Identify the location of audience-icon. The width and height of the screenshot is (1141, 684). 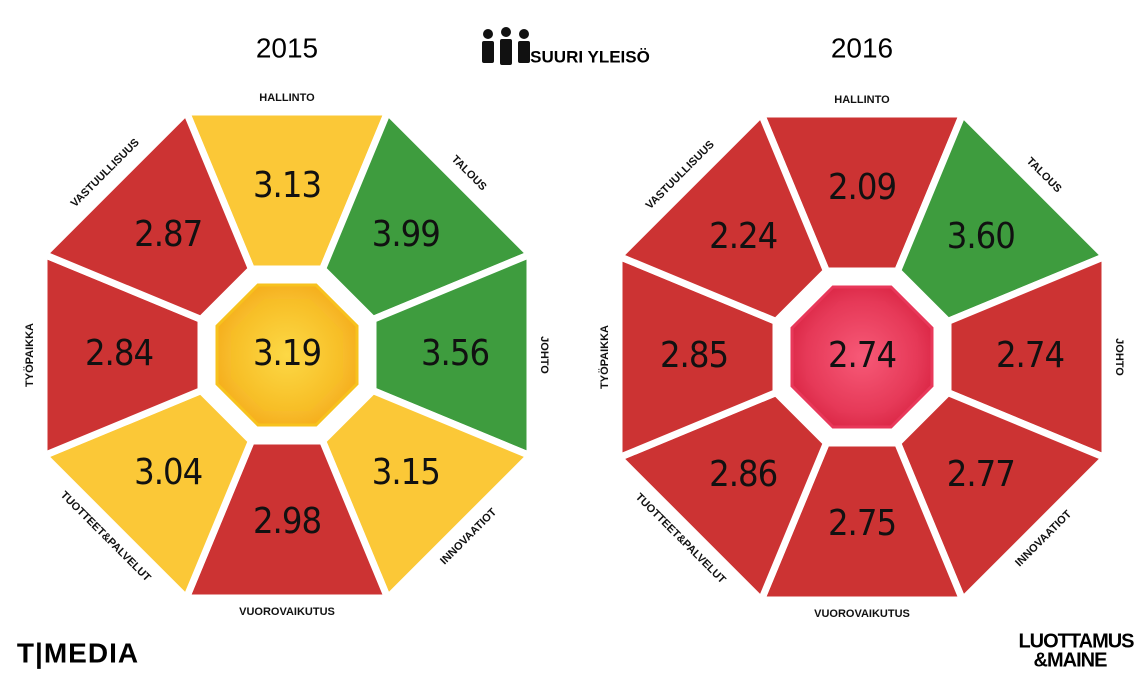
(506, 46).